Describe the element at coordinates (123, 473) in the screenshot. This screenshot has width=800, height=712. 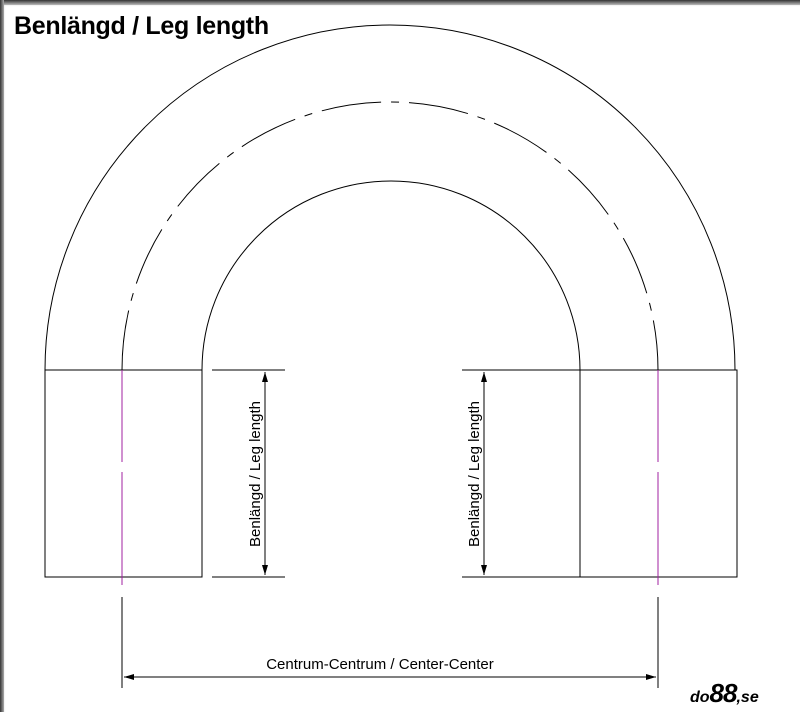
I see `left-leg` at that location.